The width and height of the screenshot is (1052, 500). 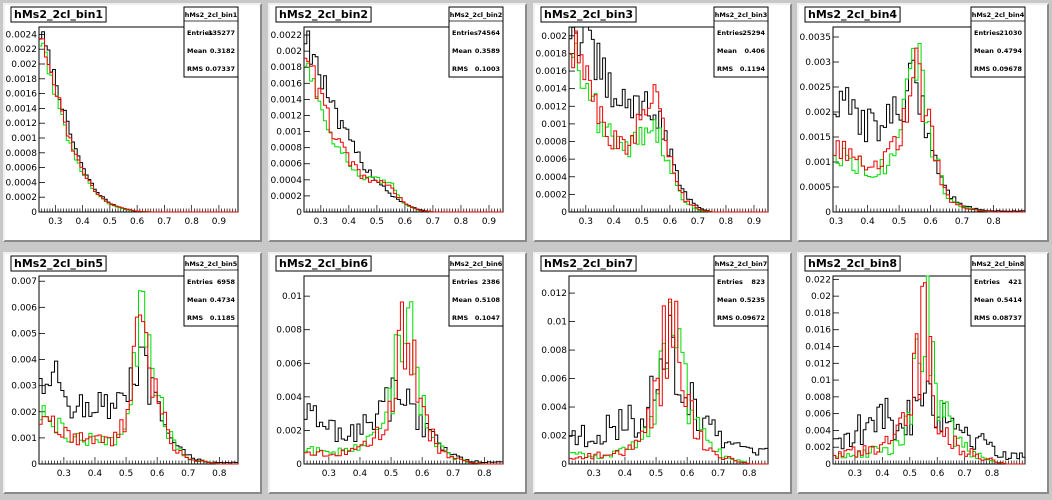 I want to click on y-tick-label: 0.008, so click(x=818, y=398).